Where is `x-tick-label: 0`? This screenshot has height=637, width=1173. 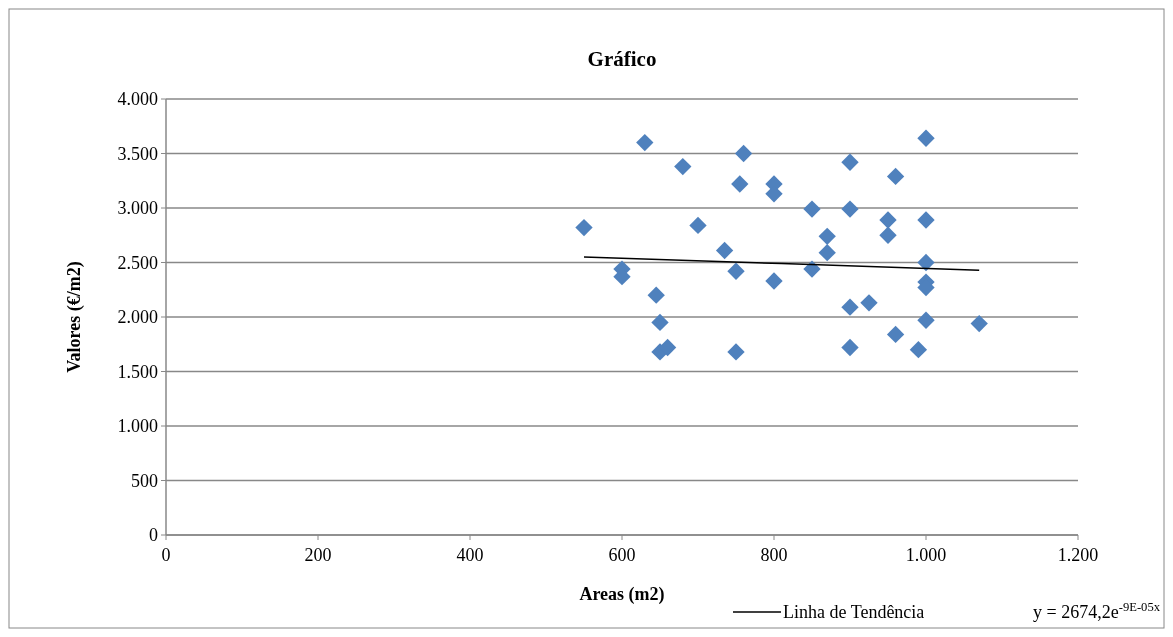 x-tick-label: 0 is located at coordinates (166, 555).